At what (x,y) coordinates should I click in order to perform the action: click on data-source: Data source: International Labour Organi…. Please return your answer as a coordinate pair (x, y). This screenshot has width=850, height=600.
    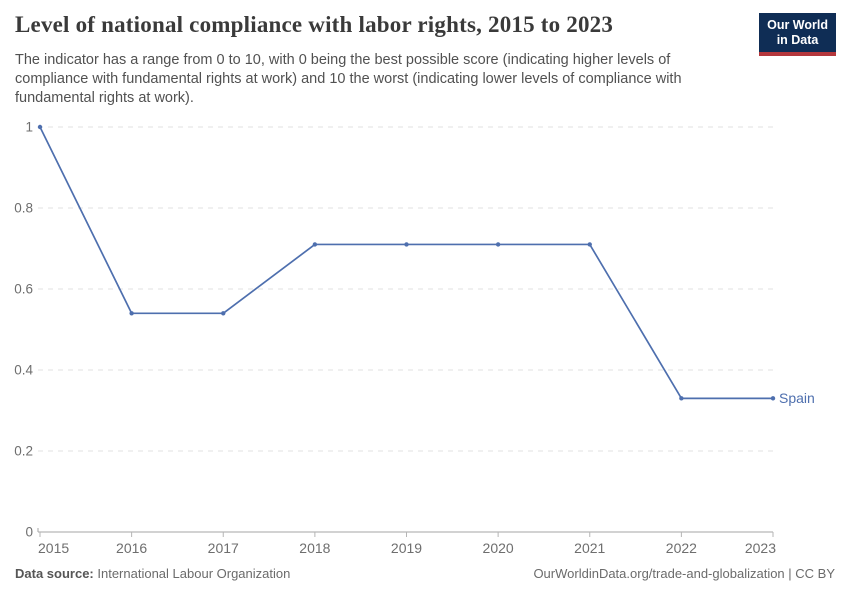
    Looking at the image, I should click on (152, 573).